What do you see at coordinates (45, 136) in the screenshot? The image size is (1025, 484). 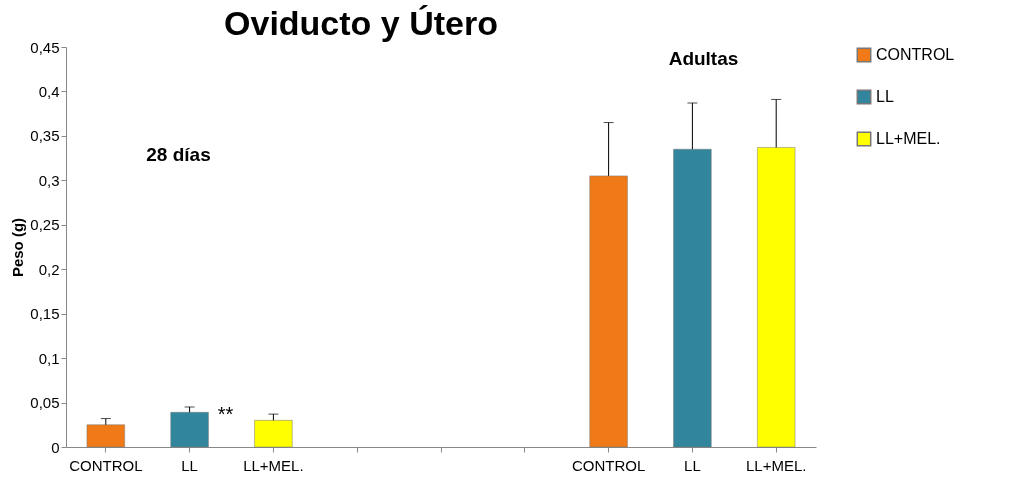 I see `y-tick-label: 0,35` at bounding box center [45, 136].